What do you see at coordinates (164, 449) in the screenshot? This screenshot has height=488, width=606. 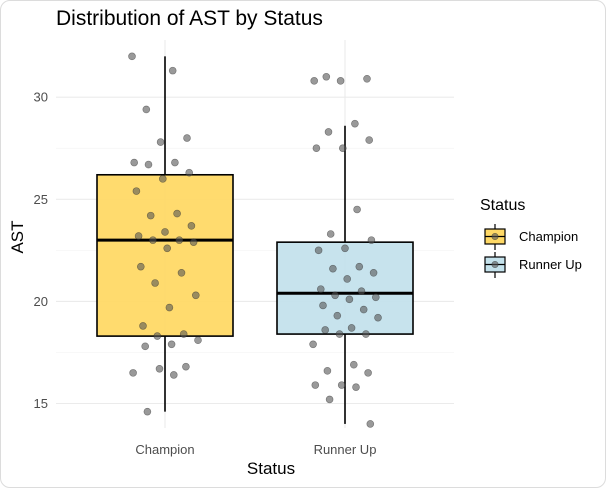 I see `x-tick-label: Champion` at bounding box center [164, 449].